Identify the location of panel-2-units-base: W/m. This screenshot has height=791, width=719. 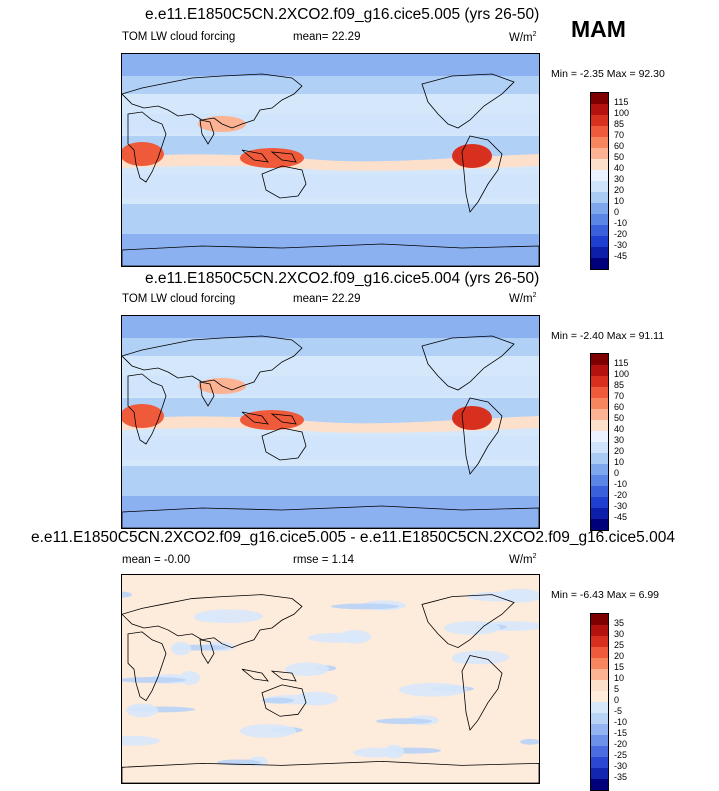
(521, 298).